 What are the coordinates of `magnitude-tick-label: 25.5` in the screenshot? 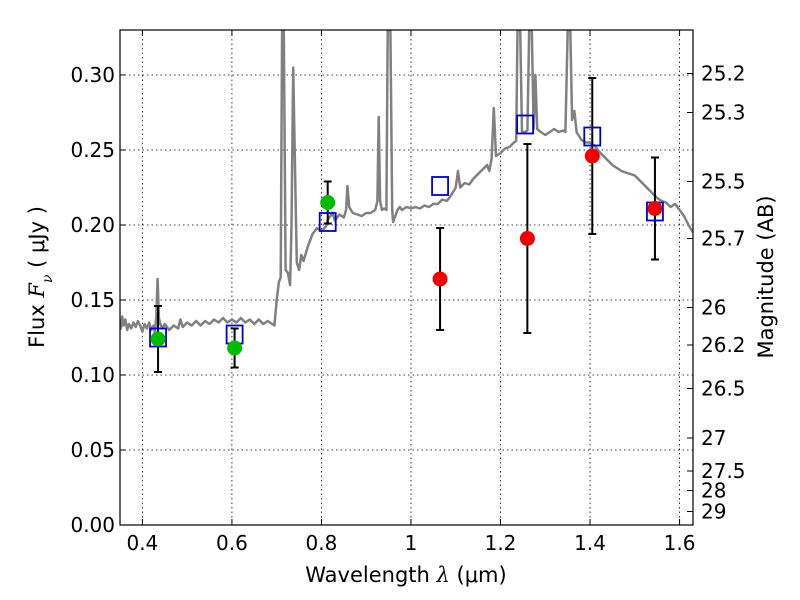 It's located at (723, 182).